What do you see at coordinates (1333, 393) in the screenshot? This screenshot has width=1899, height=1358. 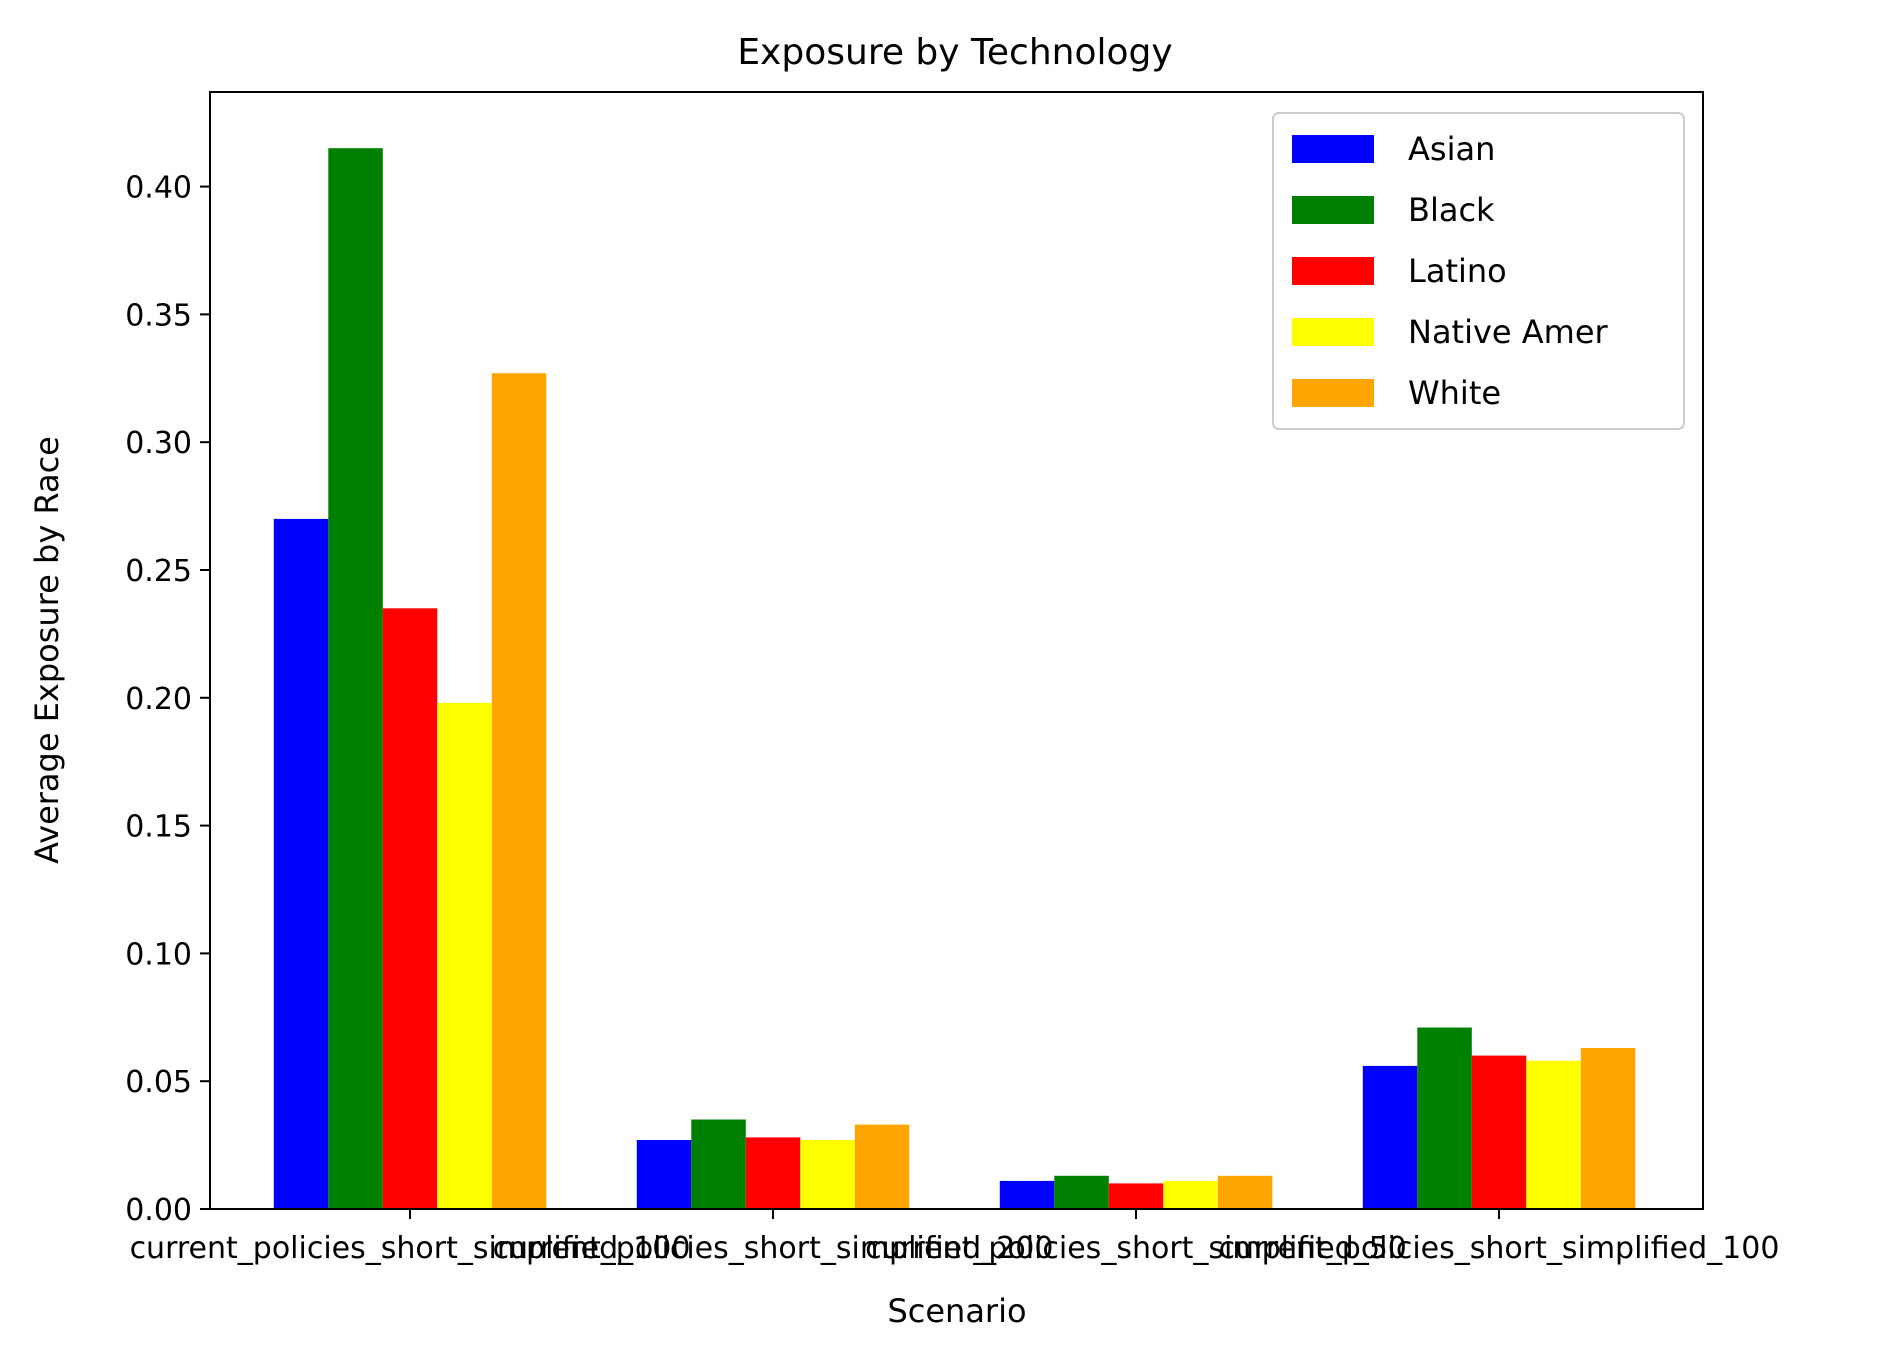 I see `legend-swatch-white` at bounding box center [1333, 393].